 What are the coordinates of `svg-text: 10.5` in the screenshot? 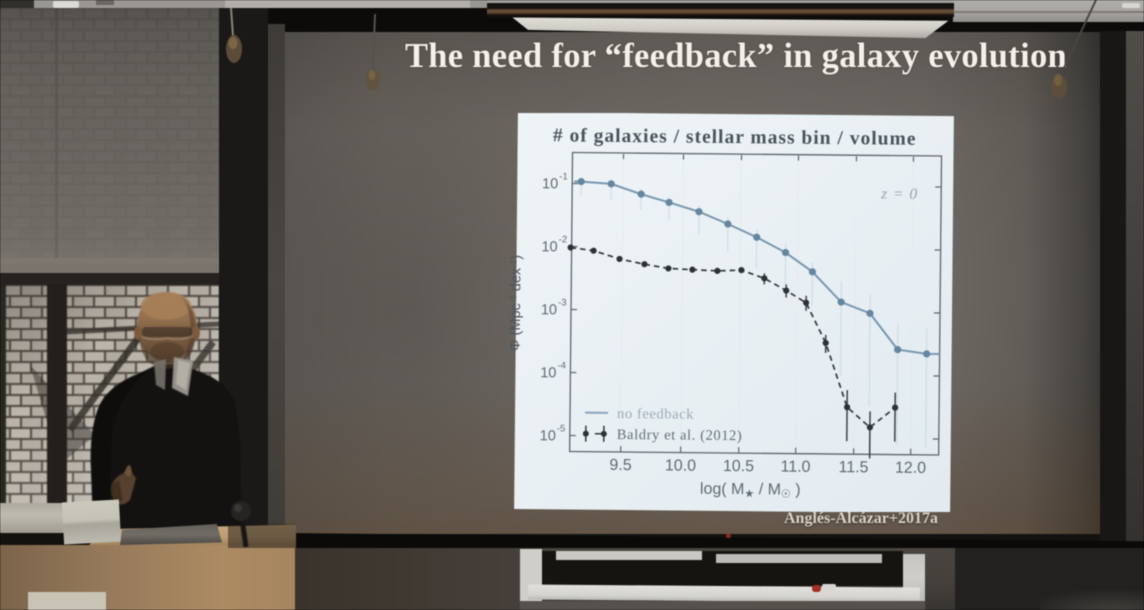 It's located at (738, 466).